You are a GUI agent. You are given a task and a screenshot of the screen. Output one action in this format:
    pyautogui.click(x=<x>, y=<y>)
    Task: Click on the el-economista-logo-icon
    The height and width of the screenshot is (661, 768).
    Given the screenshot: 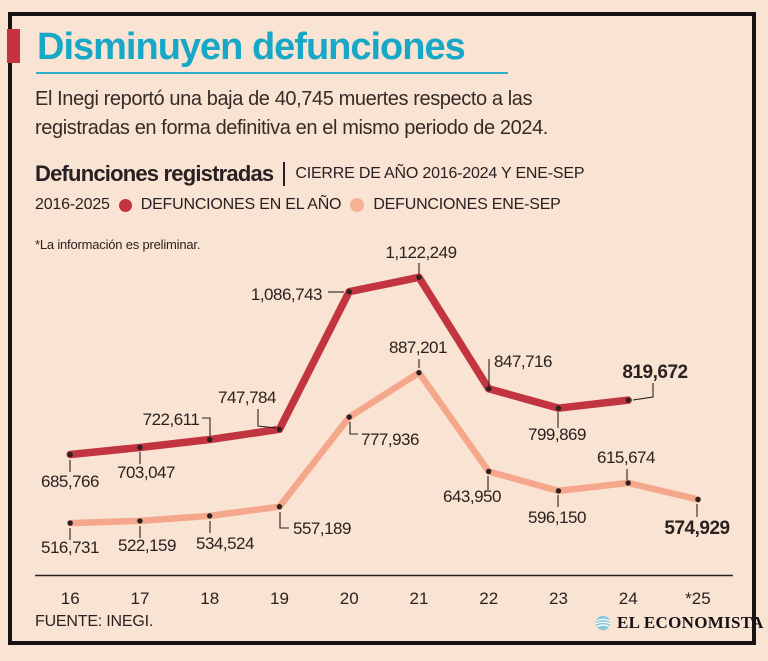 What is the action you would take?
    pyautogui.click(x=603, y=623)
    